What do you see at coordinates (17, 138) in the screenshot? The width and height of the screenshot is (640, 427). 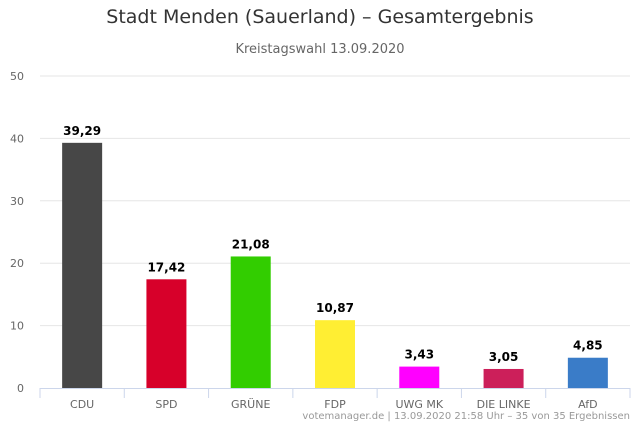 I see `y-tick-label: 40` at bounding box center [17, 138].